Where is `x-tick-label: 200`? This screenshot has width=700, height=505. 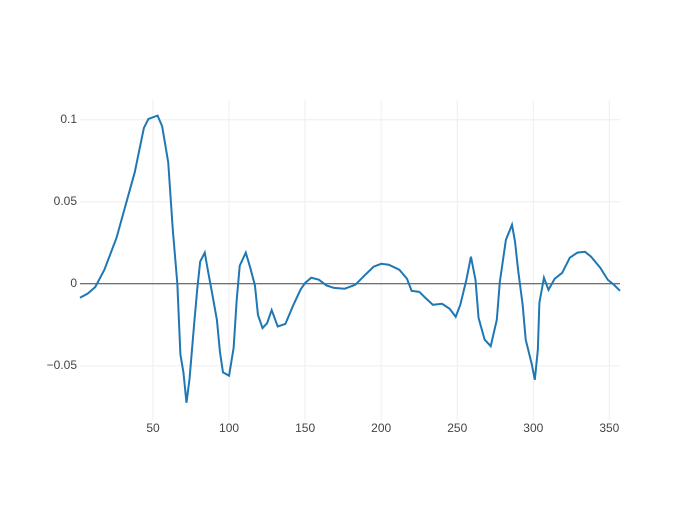
x-tick-label: 200 is located at coordinates (381, 428).